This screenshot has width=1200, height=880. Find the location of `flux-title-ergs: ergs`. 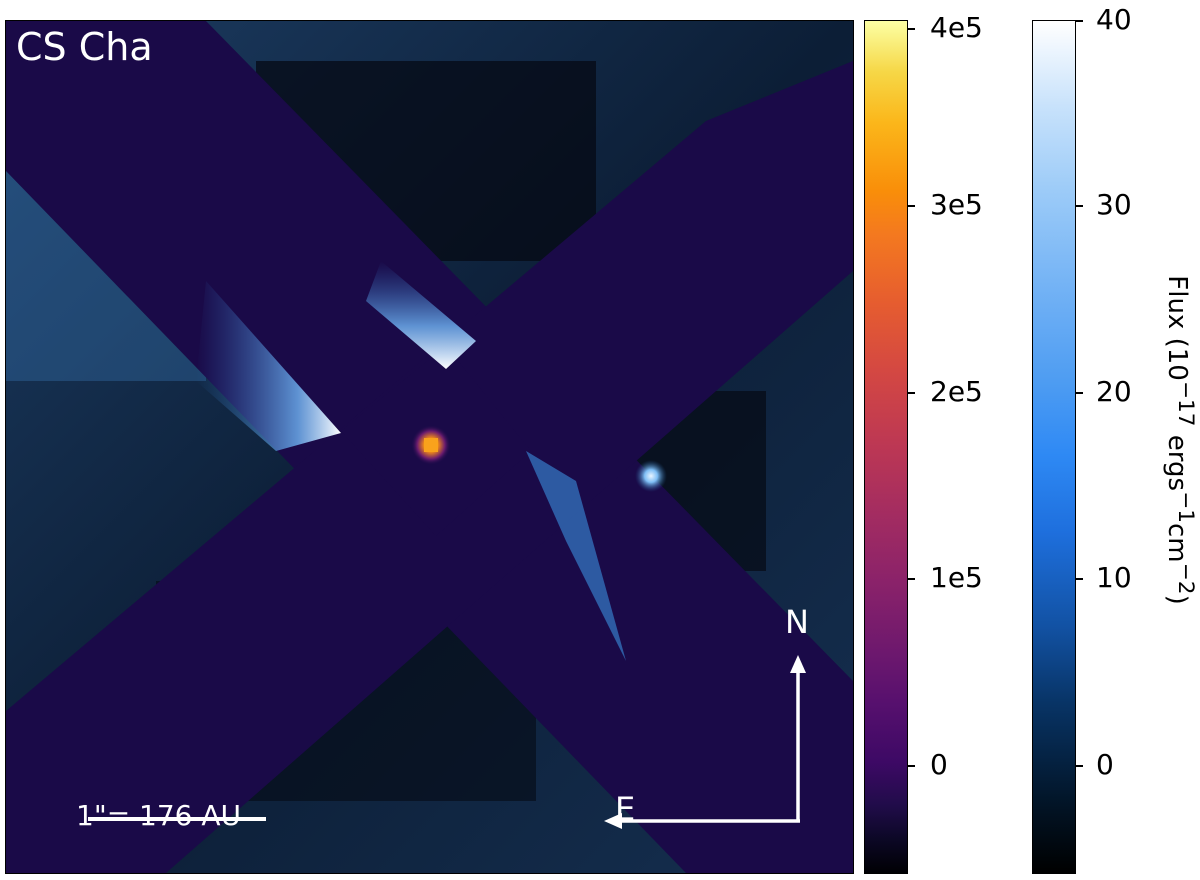

flux-title-ergs: ergs is located at coordinates (1177, 459).